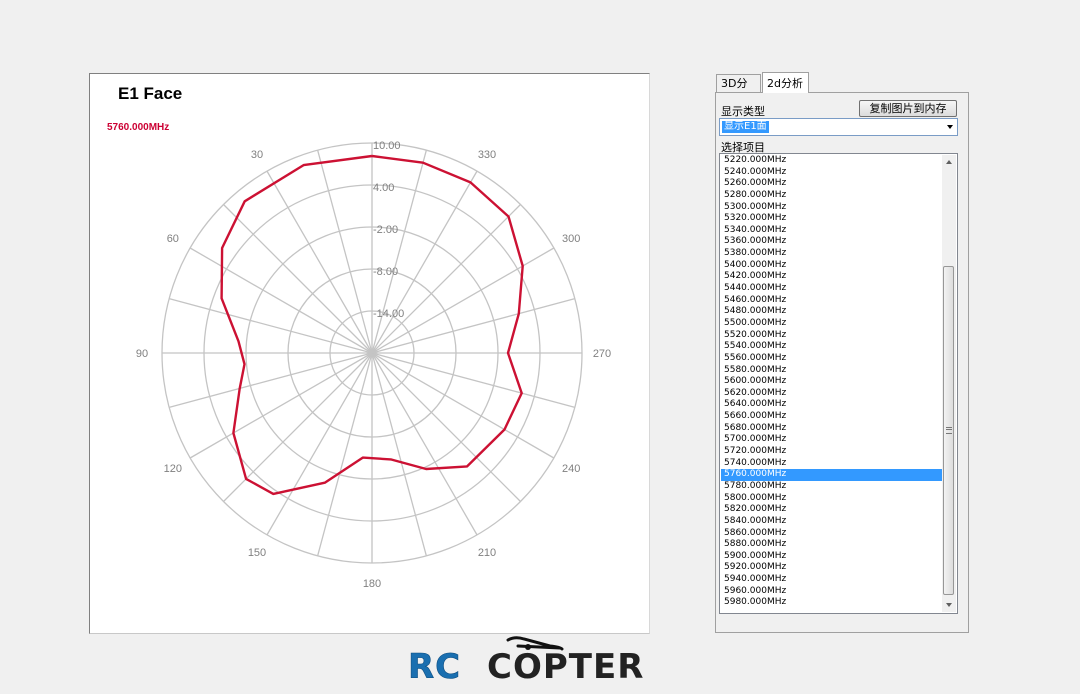 The image size is (1080, 694). Describe the element at coordinates (755, 276) in the screenshot. I see `frequency-list-item: 5420.000MHz` at that location.